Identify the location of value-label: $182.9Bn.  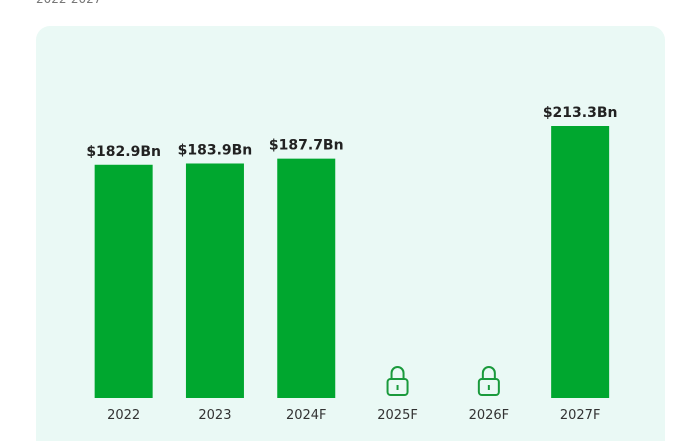
(123, 152).